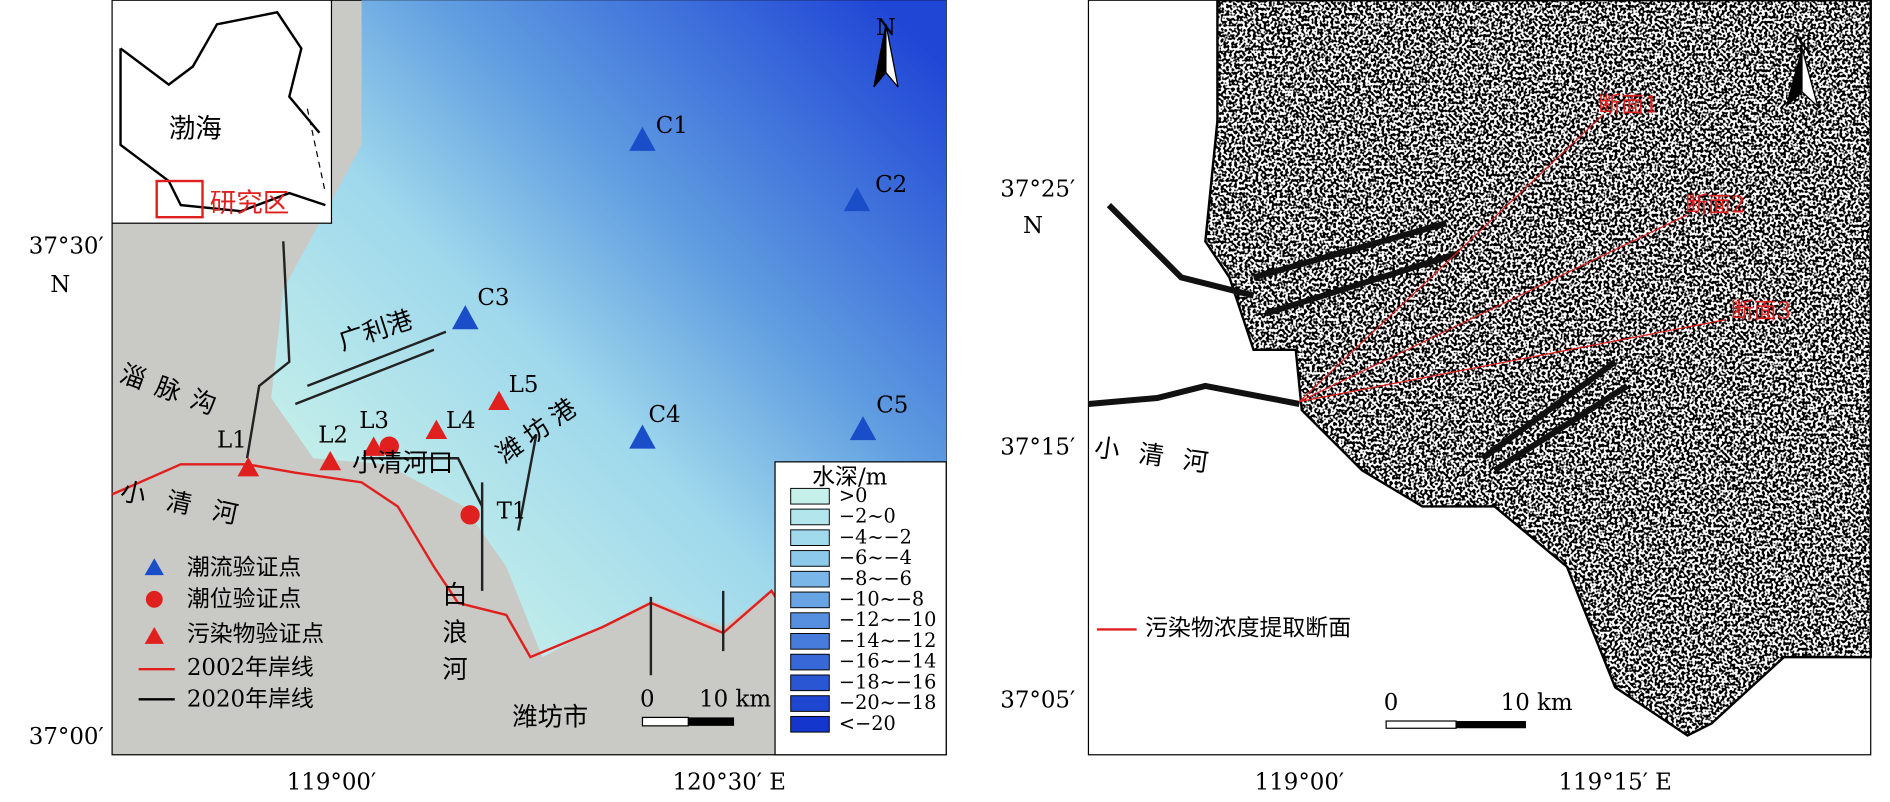  What do you see at coordinates (1628, 105) in the screenshot?
I see `section-label: 断面1` at bounding box center [1628, 105].